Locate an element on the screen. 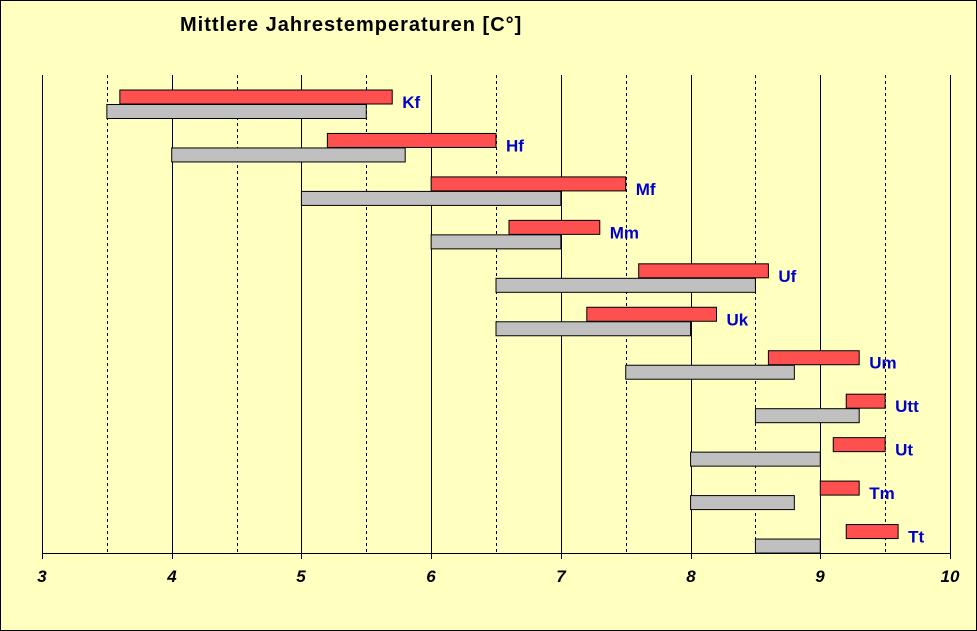 Image resolution: width=977 pixels, height=631 pixels. bar-category-label: Ut is located at coordinates (904, 450).